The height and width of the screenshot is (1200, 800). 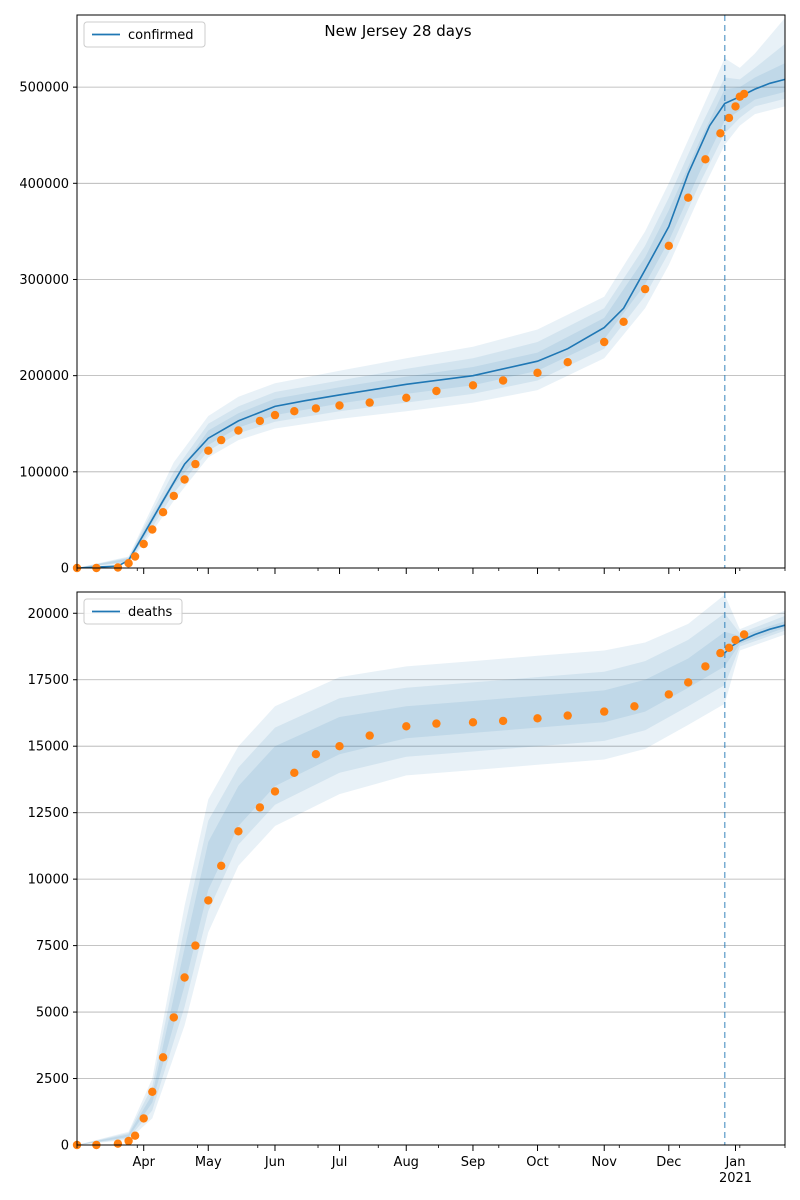 What do you see at coordinates (605, 1162) in the screenshot?
I see `x-tick-label: Nov` at bounding box center [605, 1162].